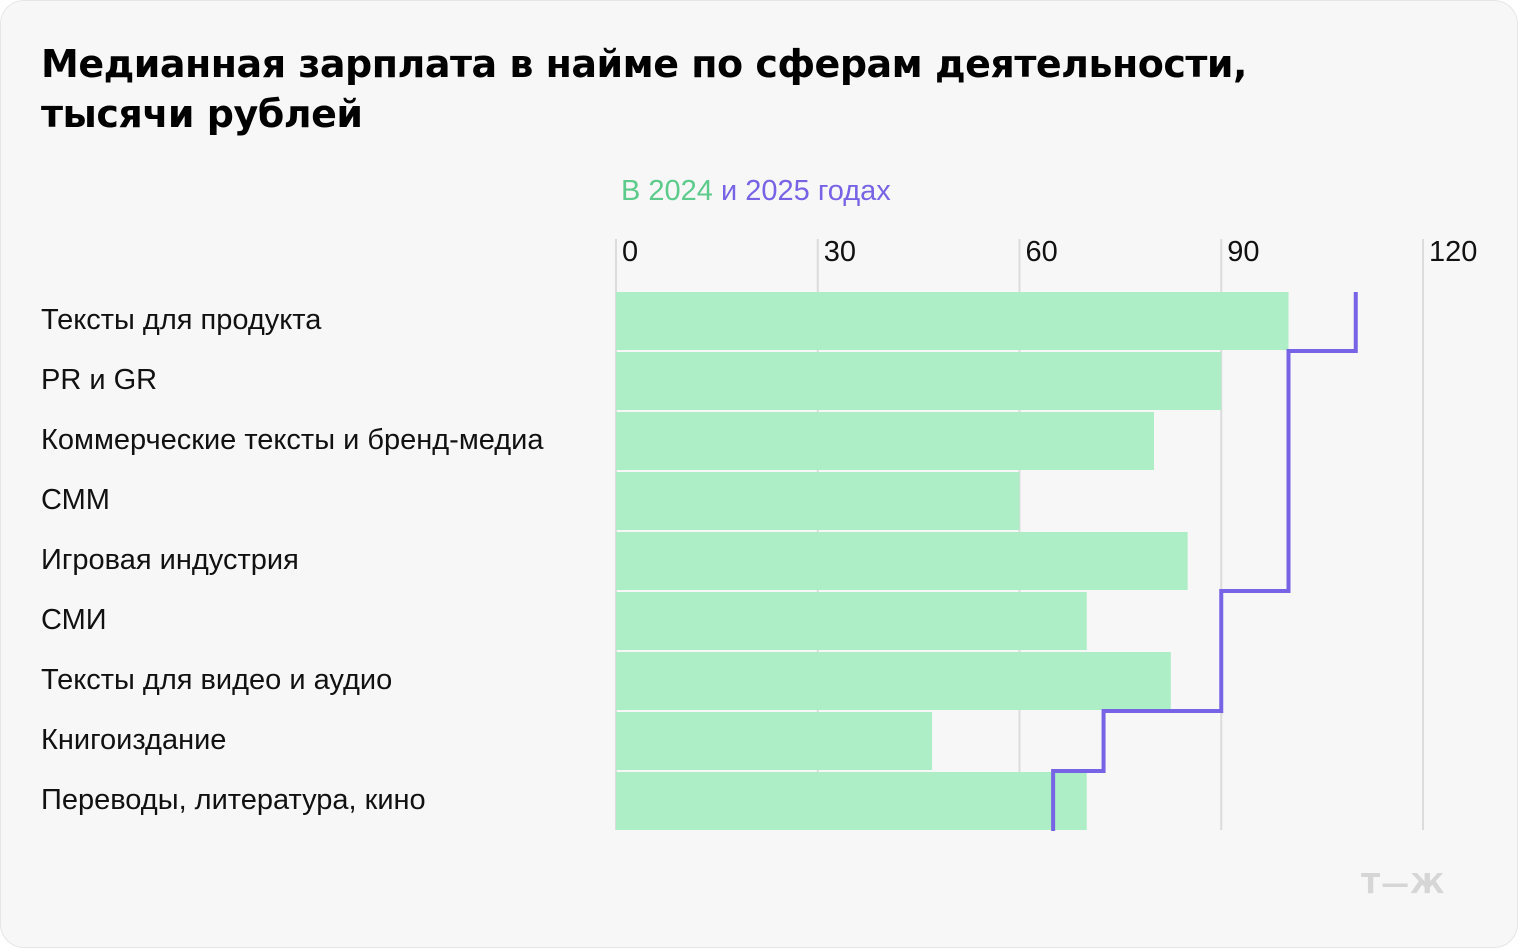  What do you see at coordinates (729, 191) in the screenshot?
I see `legend-joiner: и` at bounding box center [729, 191].